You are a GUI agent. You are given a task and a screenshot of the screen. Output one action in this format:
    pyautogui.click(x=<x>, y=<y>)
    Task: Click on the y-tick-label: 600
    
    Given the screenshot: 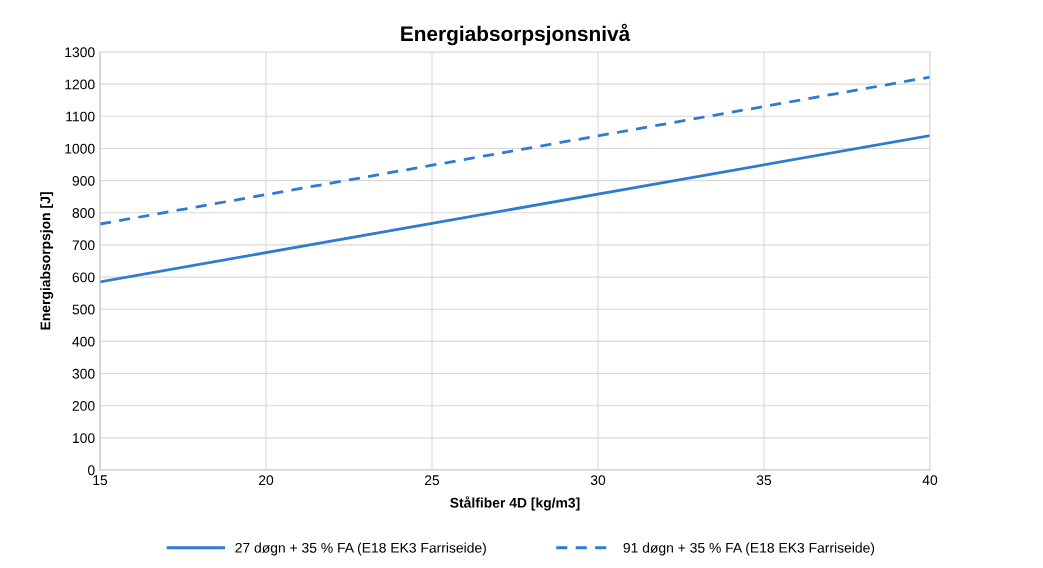 What is the action you would take?
    pyautogui.click(x=83, y=277)
    